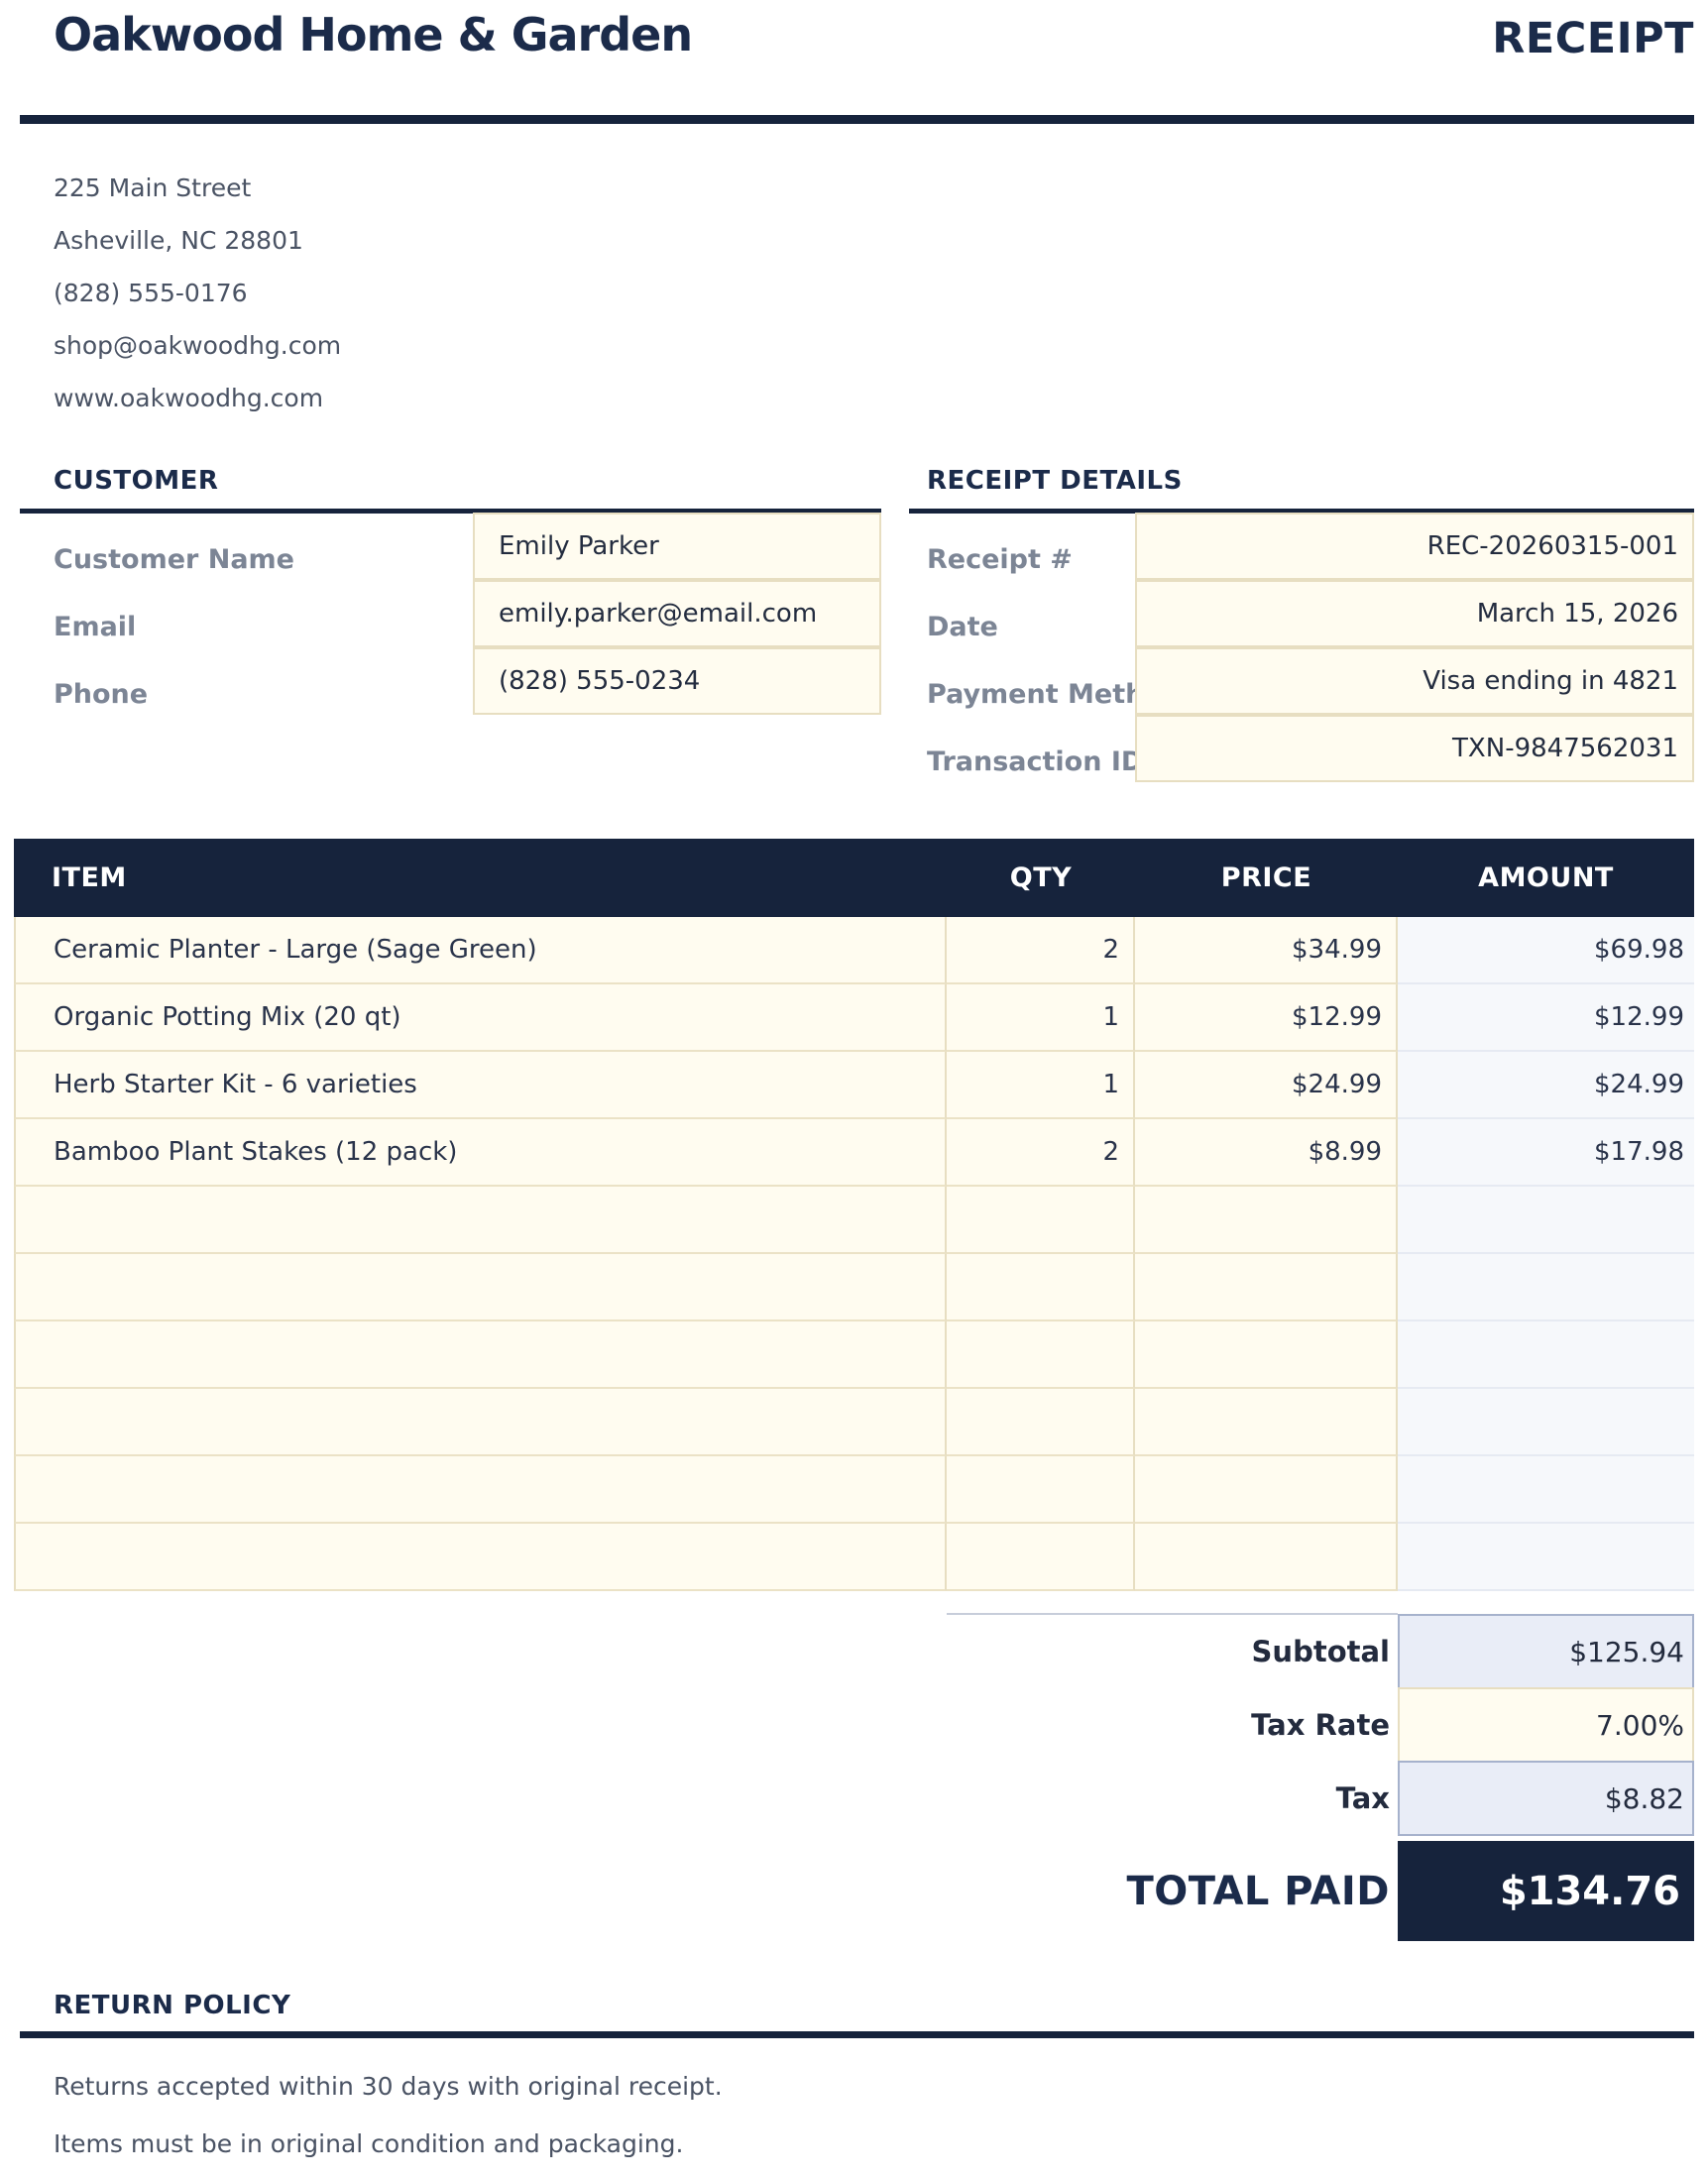 The image size is (1708, 2180). I want to click on return-policy-heading: RETURN POLICY, so click(172, 2005).